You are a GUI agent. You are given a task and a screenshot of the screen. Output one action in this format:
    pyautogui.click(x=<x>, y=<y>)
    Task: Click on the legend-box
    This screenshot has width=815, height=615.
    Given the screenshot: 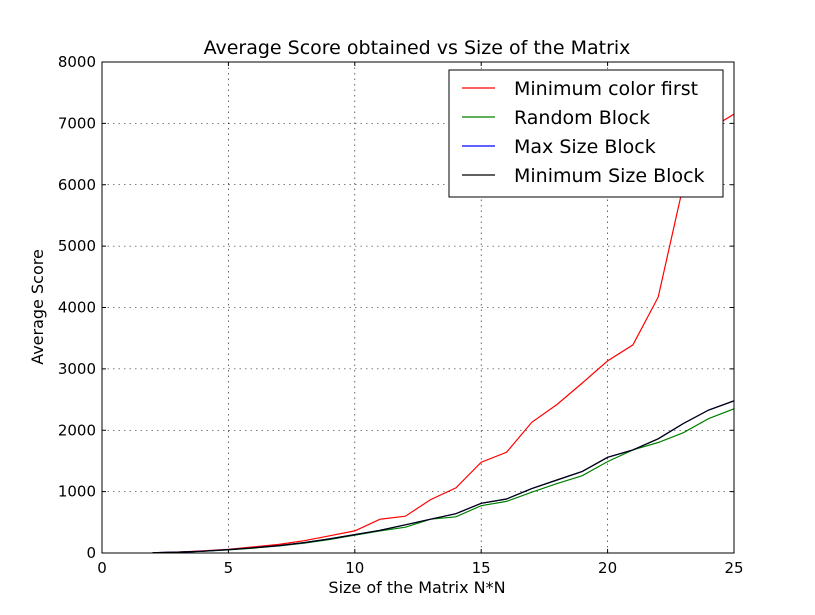 What is the action you would take?
    pyautogui.click(x=586, y=133)
    